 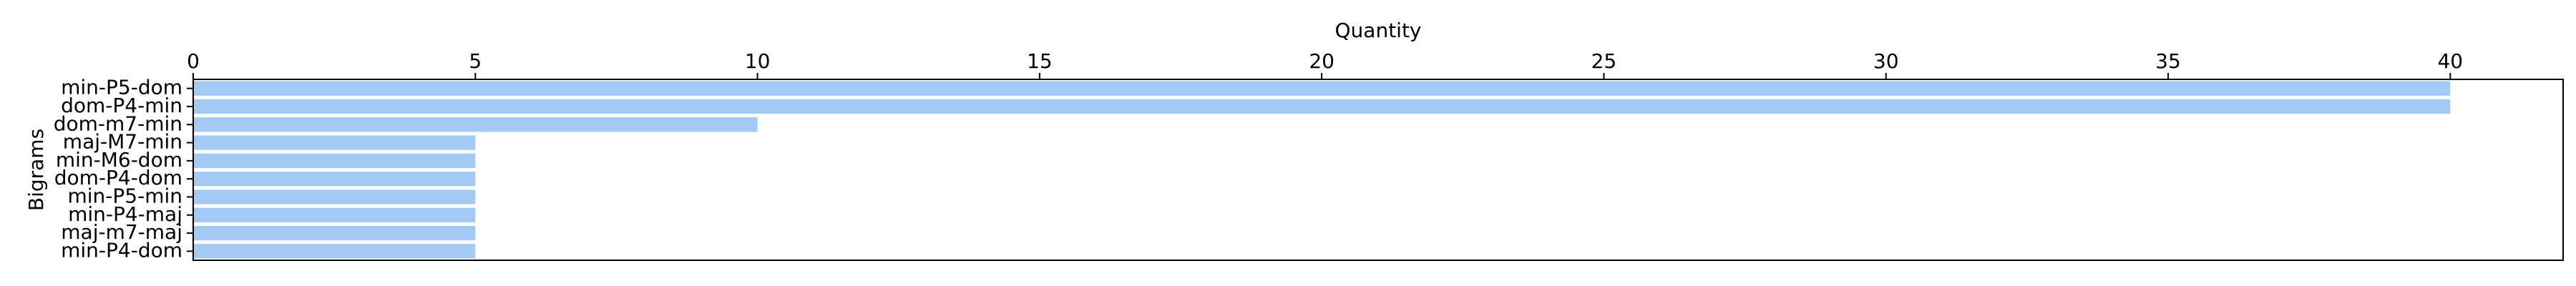 I want to click on x-tick-label: 0, so click(x=193, y=61).